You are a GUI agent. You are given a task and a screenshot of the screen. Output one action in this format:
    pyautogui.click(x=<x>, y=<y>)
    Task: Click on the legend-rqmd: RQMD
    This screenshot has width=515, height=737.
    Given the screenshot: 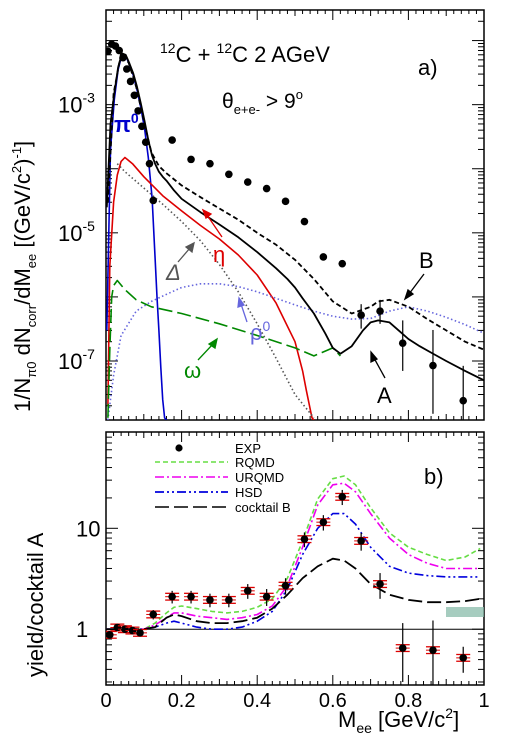 What is the action you would take?
    pyautogui.click(x=255, y=462)
    